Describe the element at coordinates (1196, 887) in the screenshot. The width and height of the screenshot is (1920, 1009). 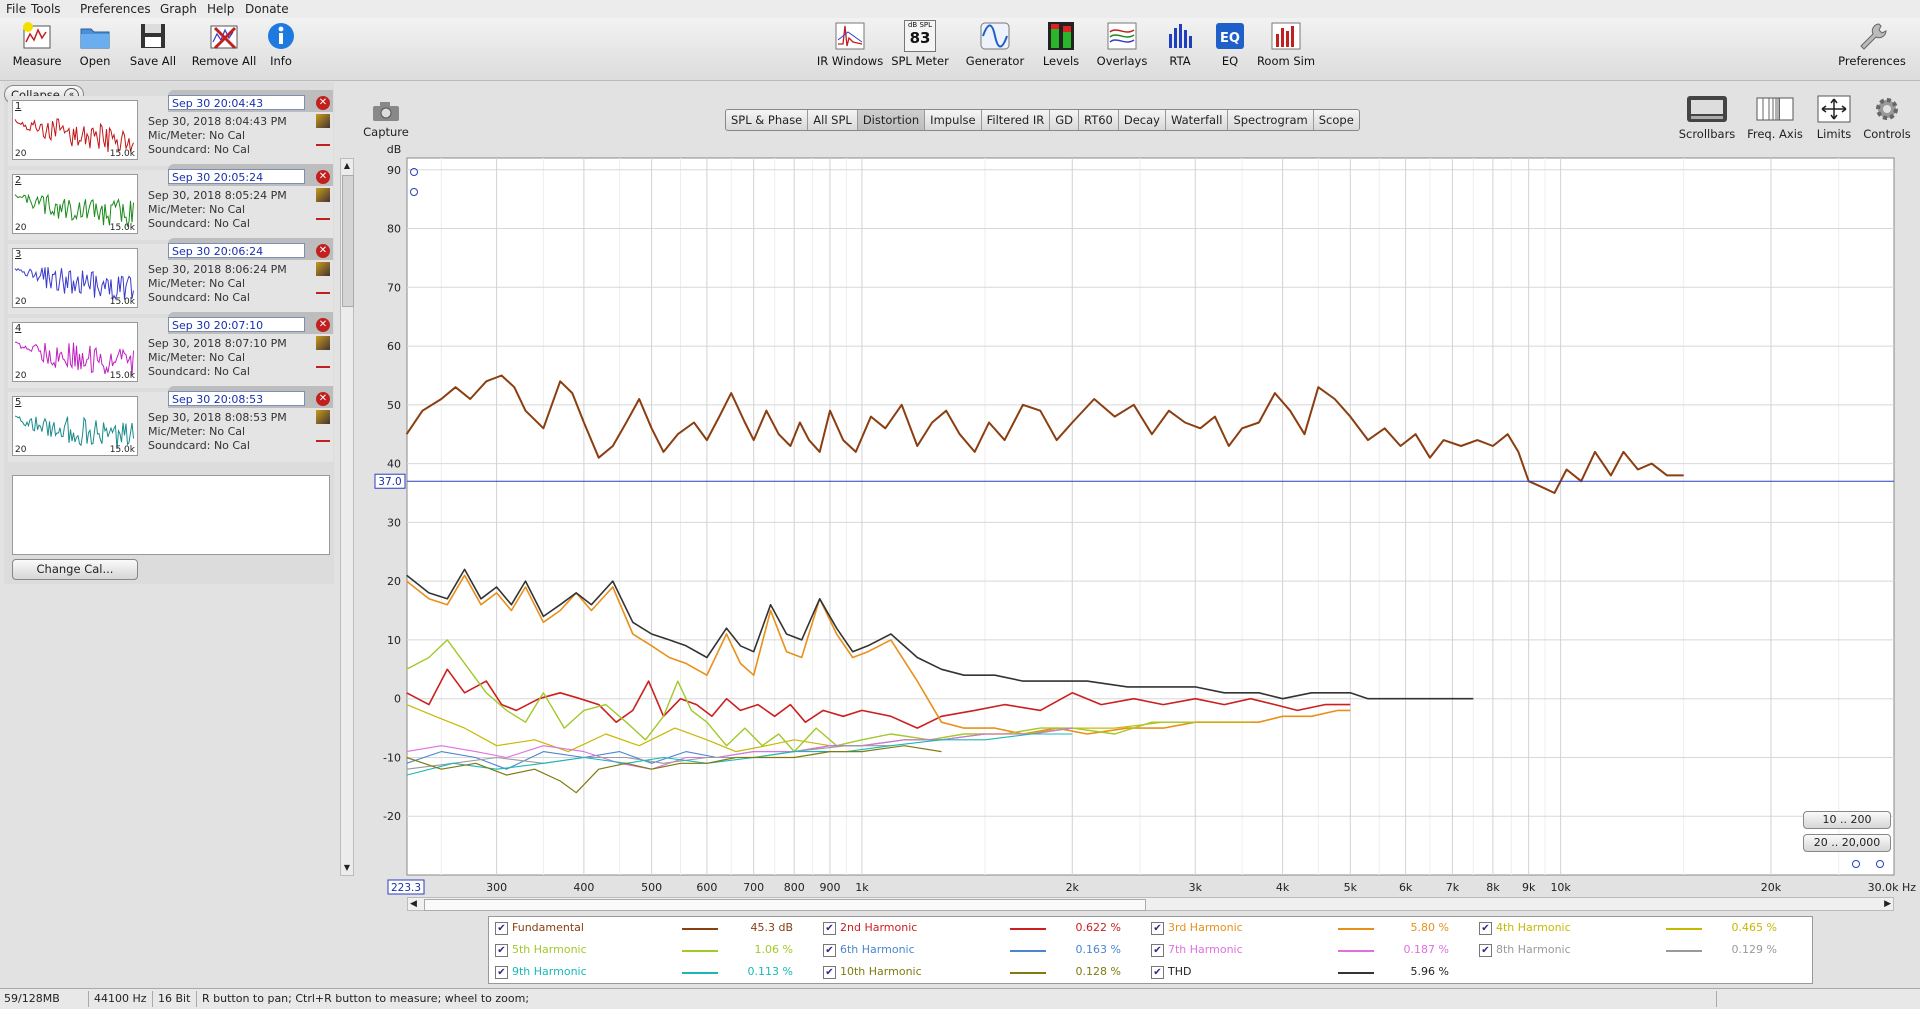
I see `x-tick-label: 3k` at that location.